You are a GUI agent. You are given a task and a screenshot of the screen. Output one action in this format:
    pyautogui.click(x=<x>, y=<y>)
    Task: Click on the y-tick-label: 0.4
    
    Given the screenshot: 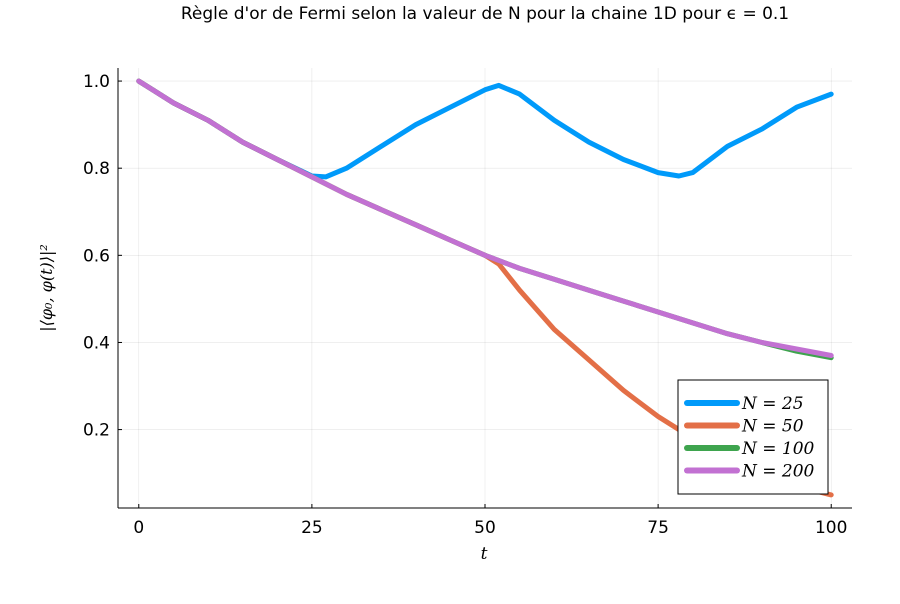 What is the action you would take?
    pyautogui.click(x=96, y=343)
    